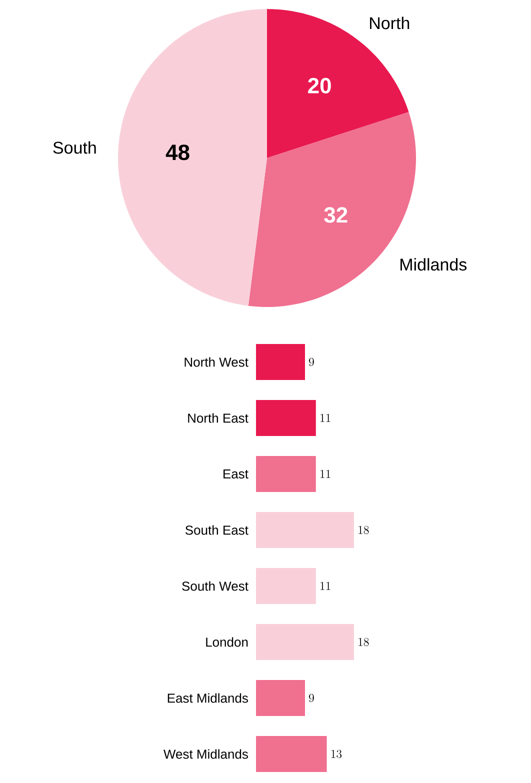 This screenshot has width=531, height=783. What do you see at coordinates (433, 264) in the screenshot?
I see `slice-label: Midlands` at bounding box center [433, 264].